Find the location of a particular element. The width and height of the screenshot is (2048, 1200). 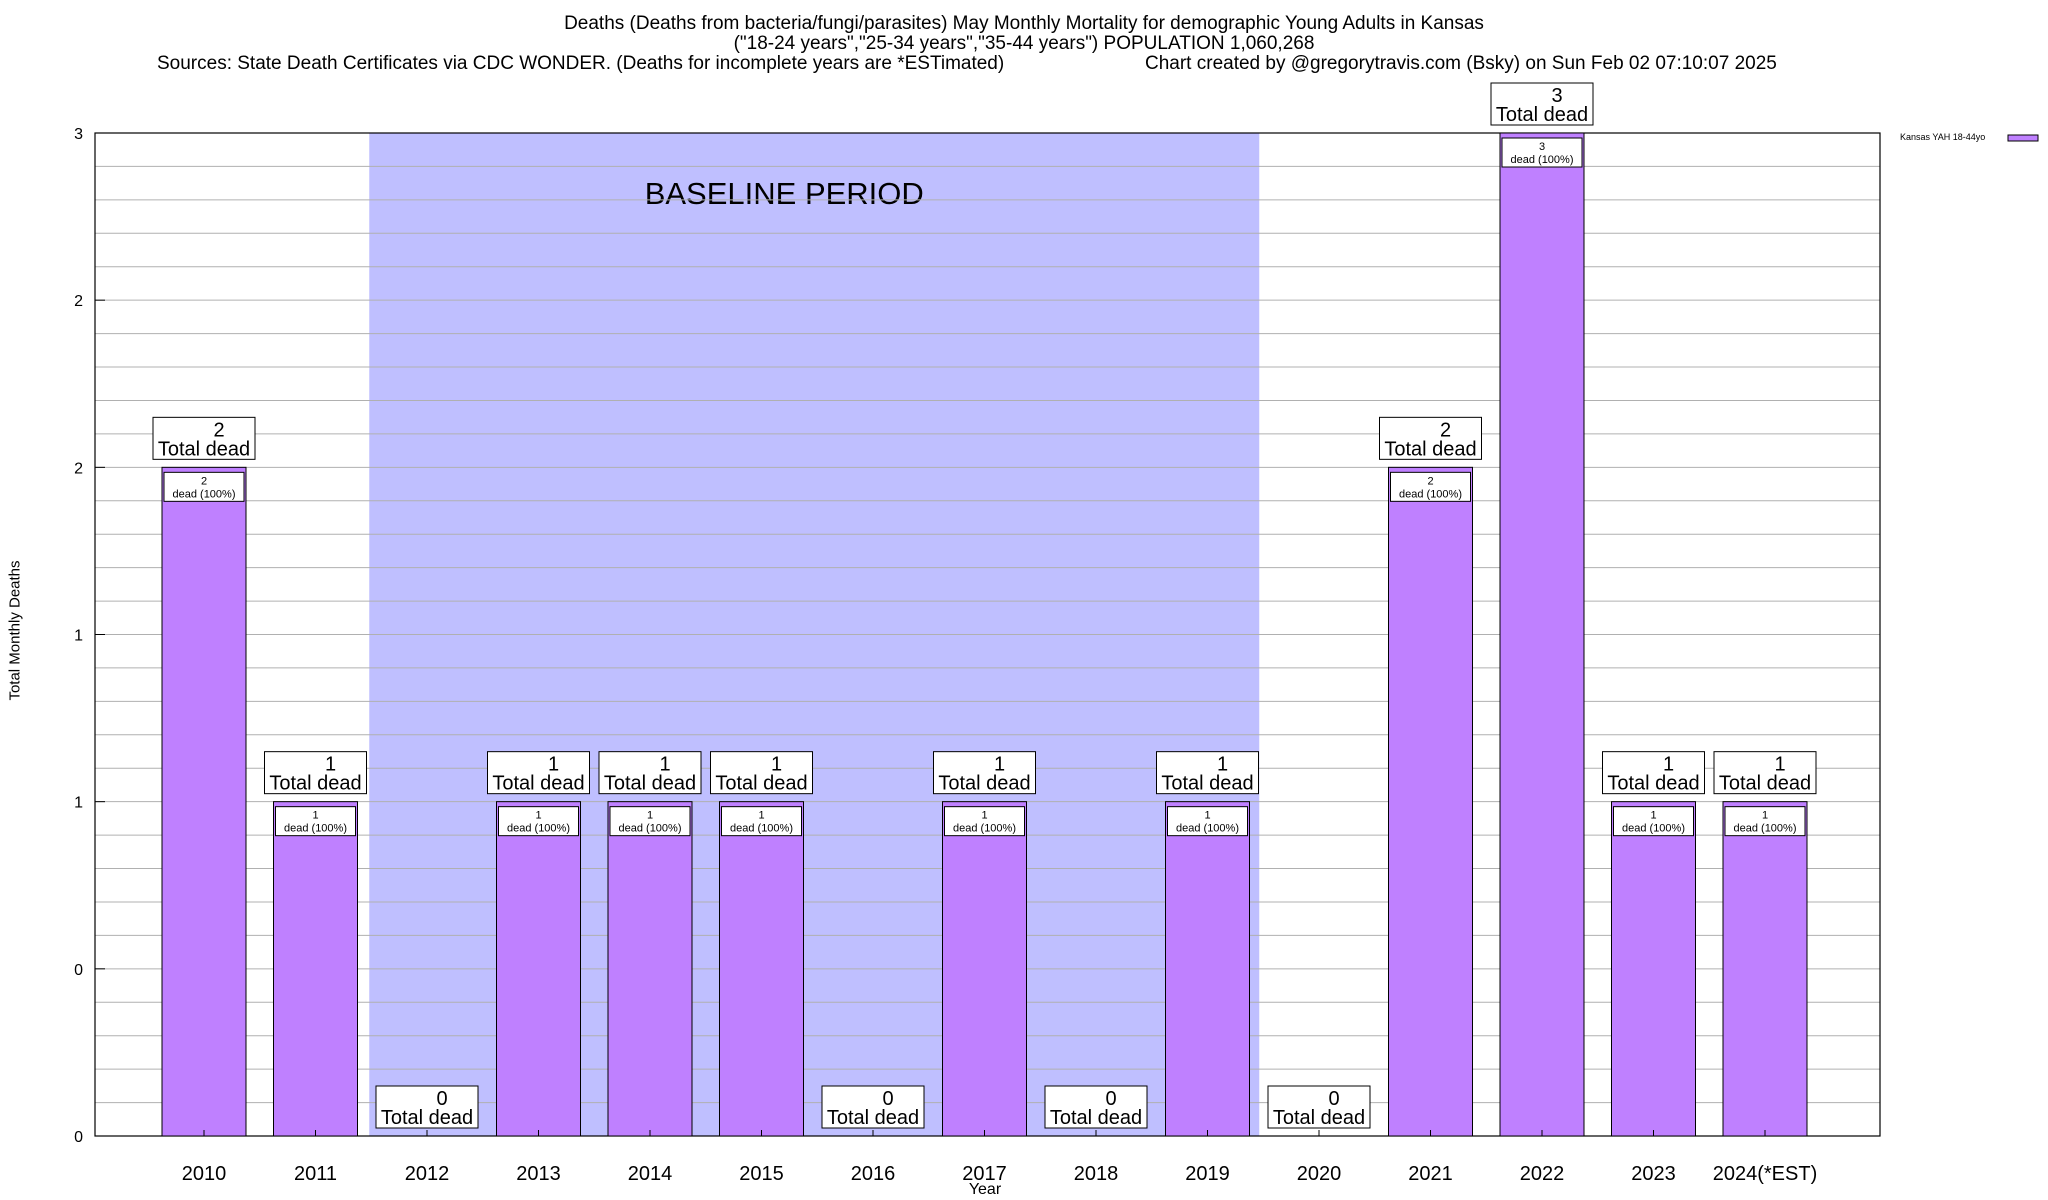

x-tick-label: 2012 is located at coordinates (427, 1174).